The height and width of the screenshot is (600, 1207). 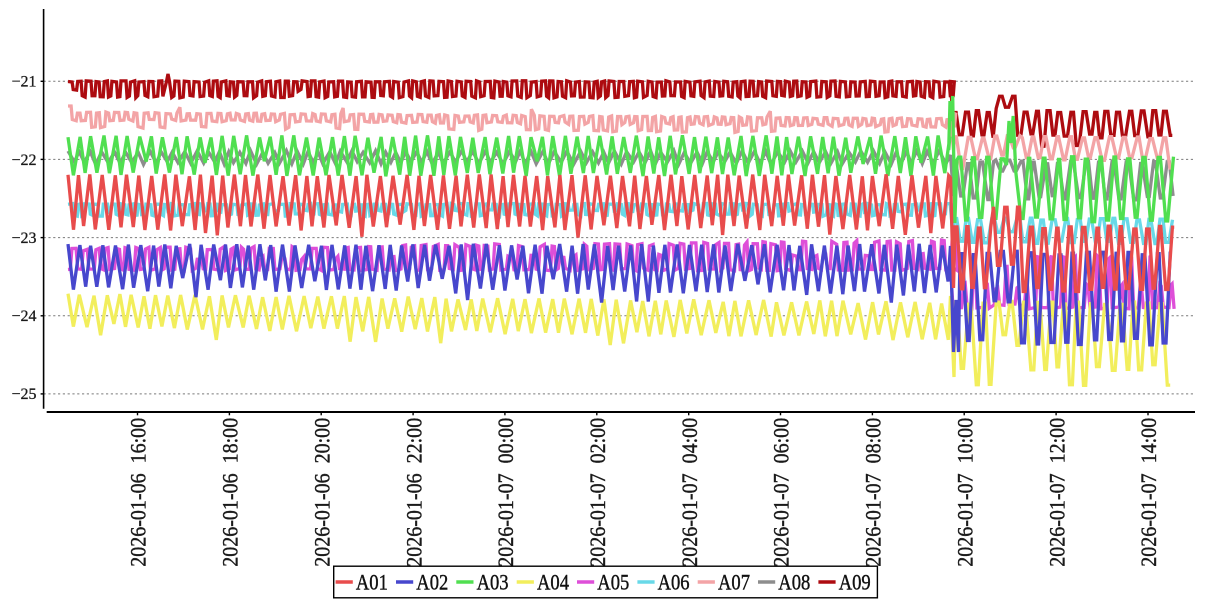 What do you see at coordinates (230, 492) in the screenshot?
I see `svg-text: 2026-01-06 18:00` at bounding box center [230, 492].